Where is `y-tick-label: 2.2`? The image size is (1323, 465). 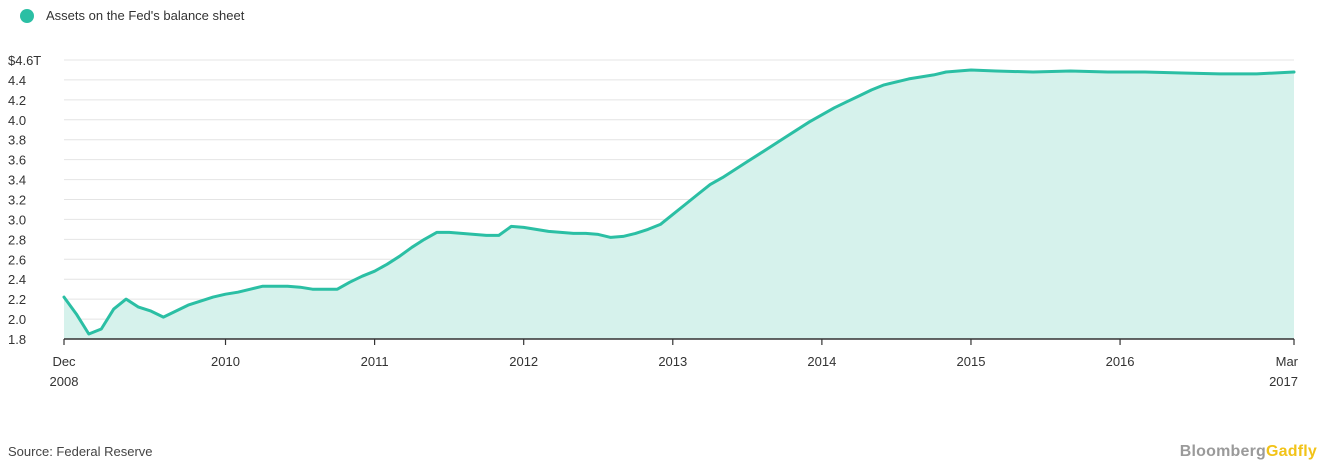 y-tick-label: 2.2 is located at coordinates (17, 299).